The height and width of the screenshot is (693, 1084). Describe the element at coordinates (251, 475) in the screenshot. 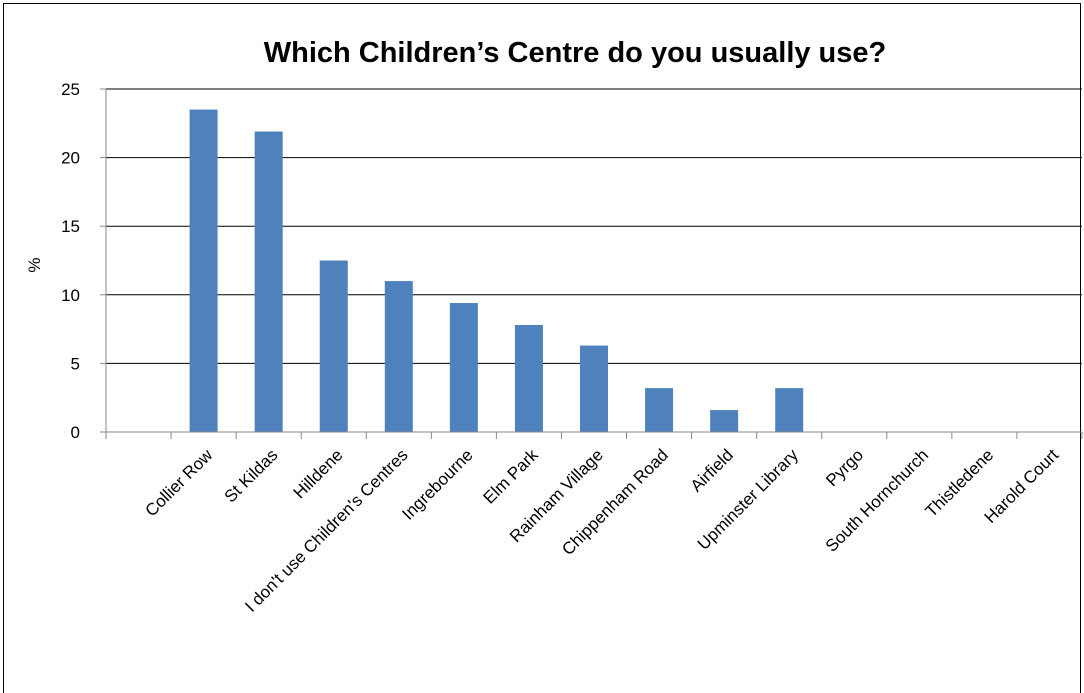

I see `x-tick-label: St Kildas` at that location.